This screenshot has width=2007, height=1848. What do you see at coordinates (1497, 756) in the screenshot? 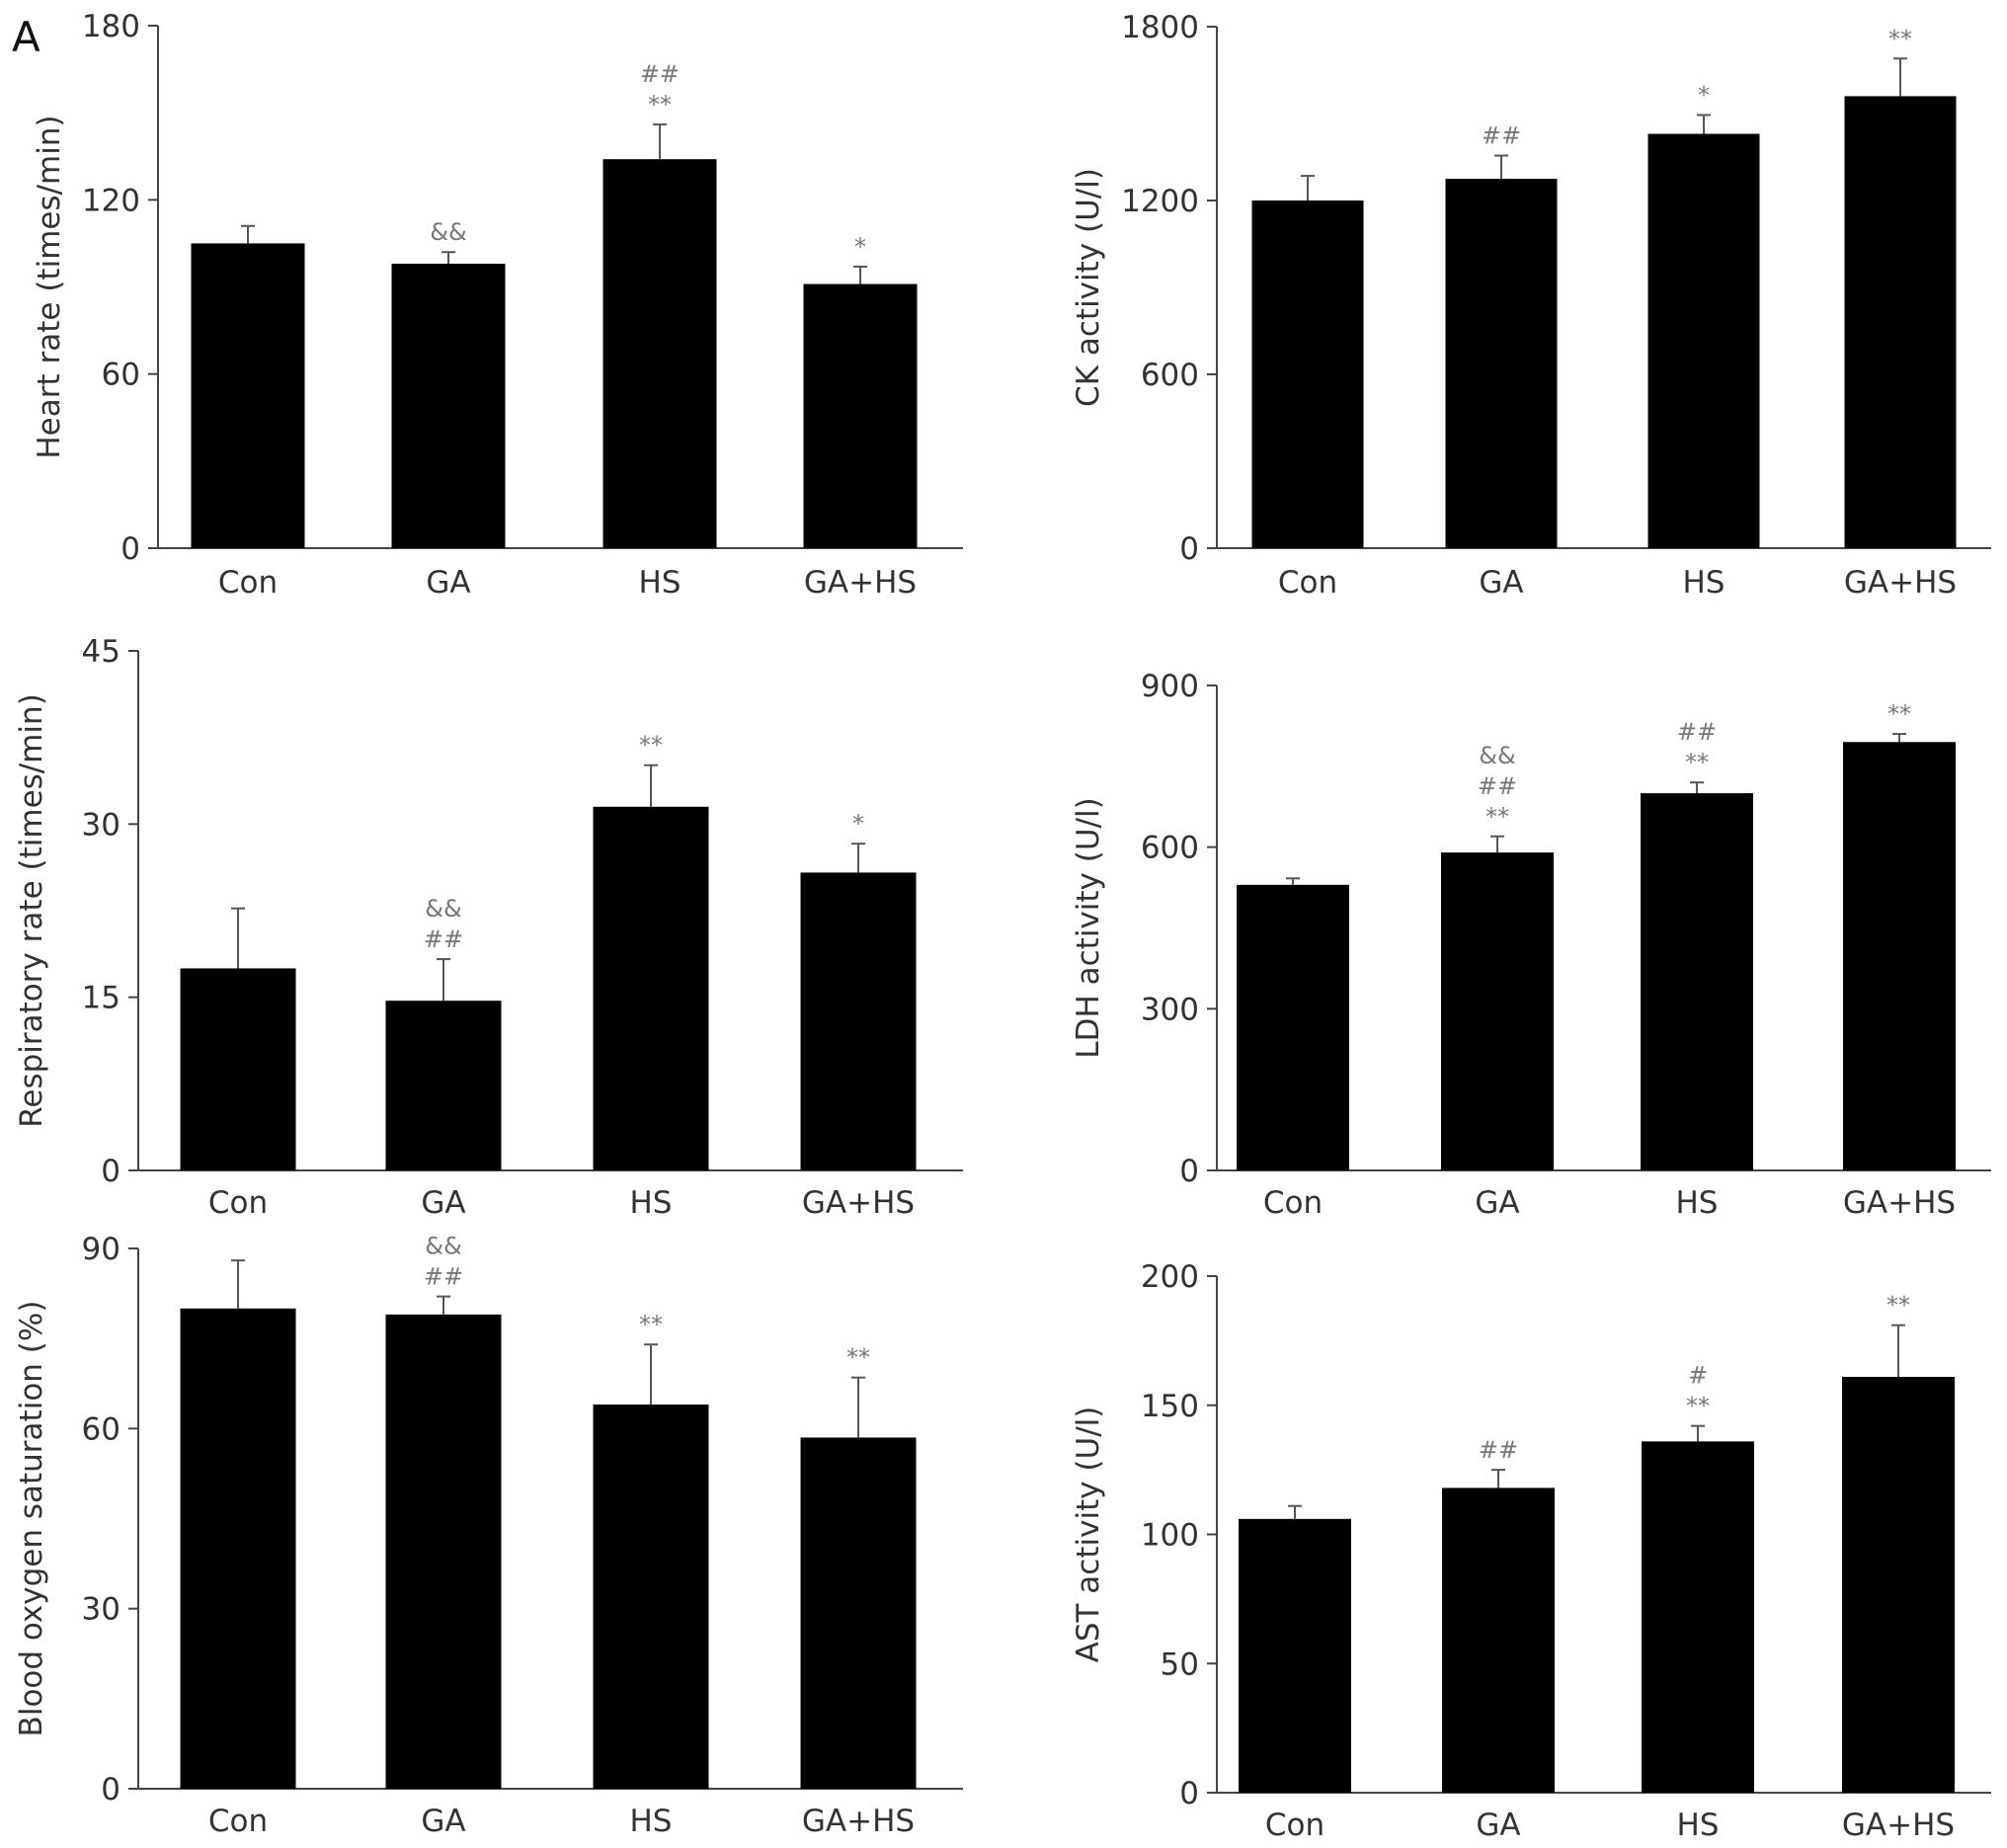
I see `chart4-annotation-1-0: &&` at bounding box center [1497, 756].